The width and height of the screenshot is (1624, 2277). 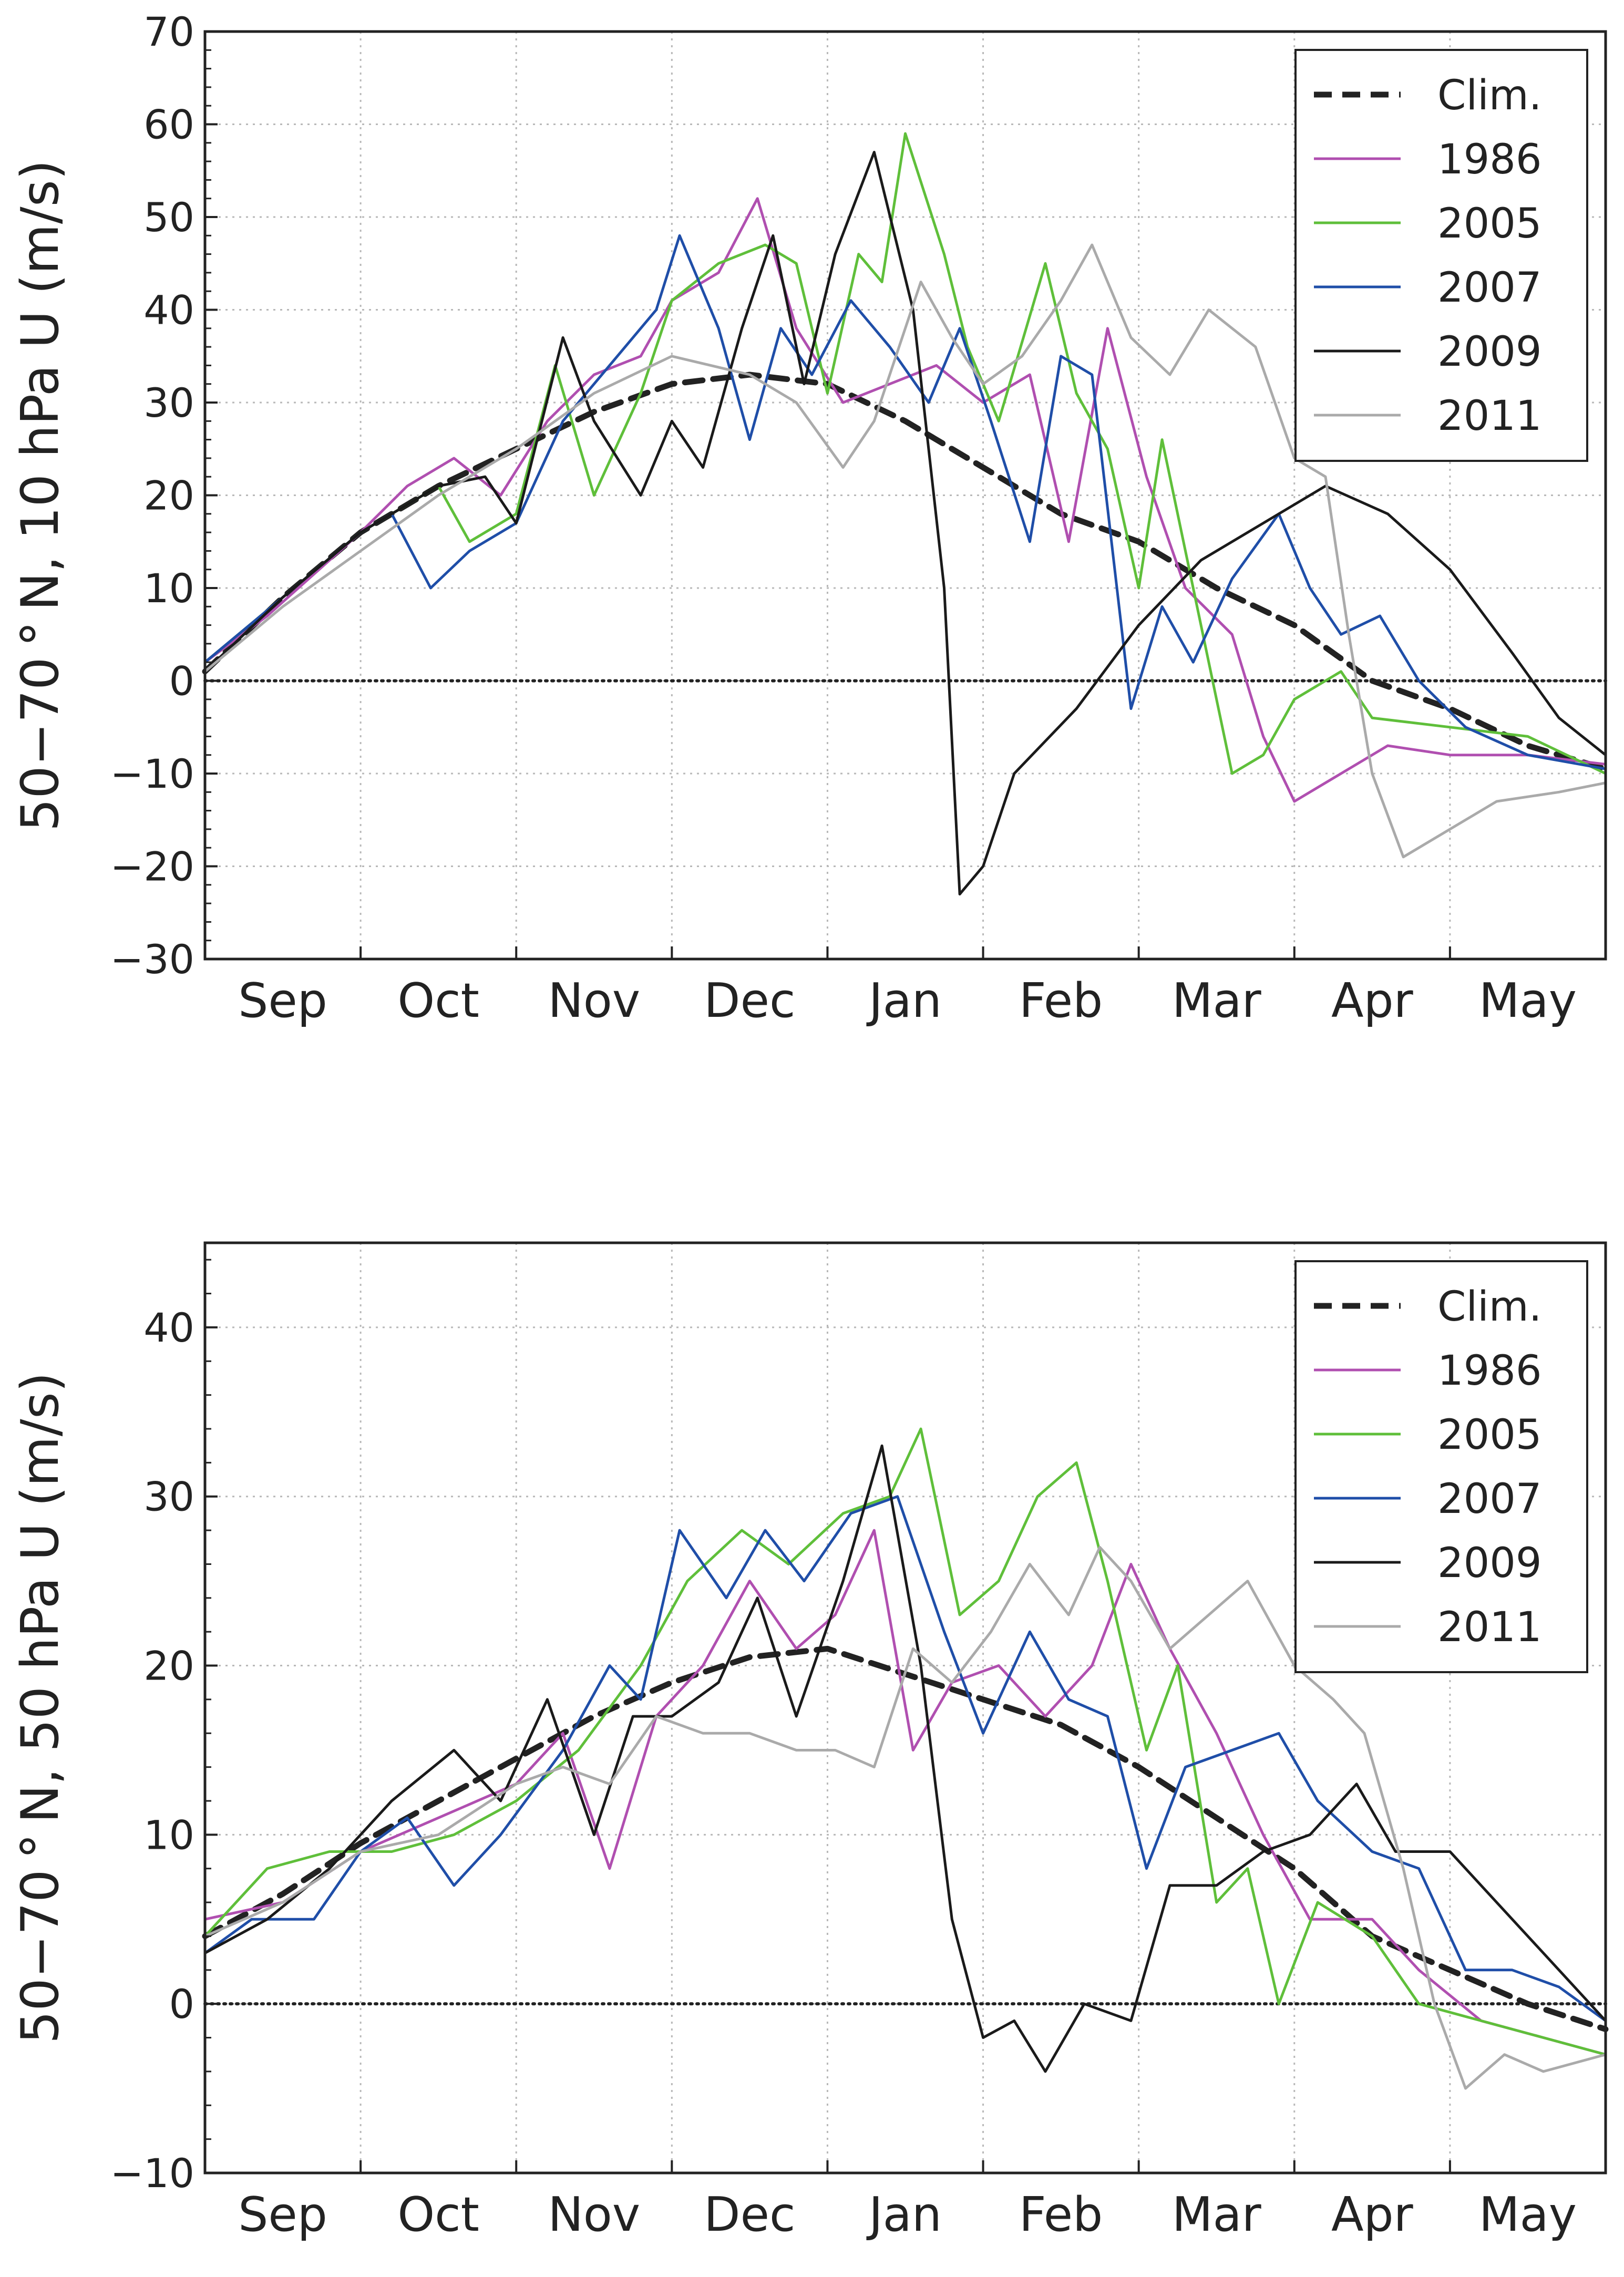 I want to click on y-tick-label: 70, so click(x=168, y=31).